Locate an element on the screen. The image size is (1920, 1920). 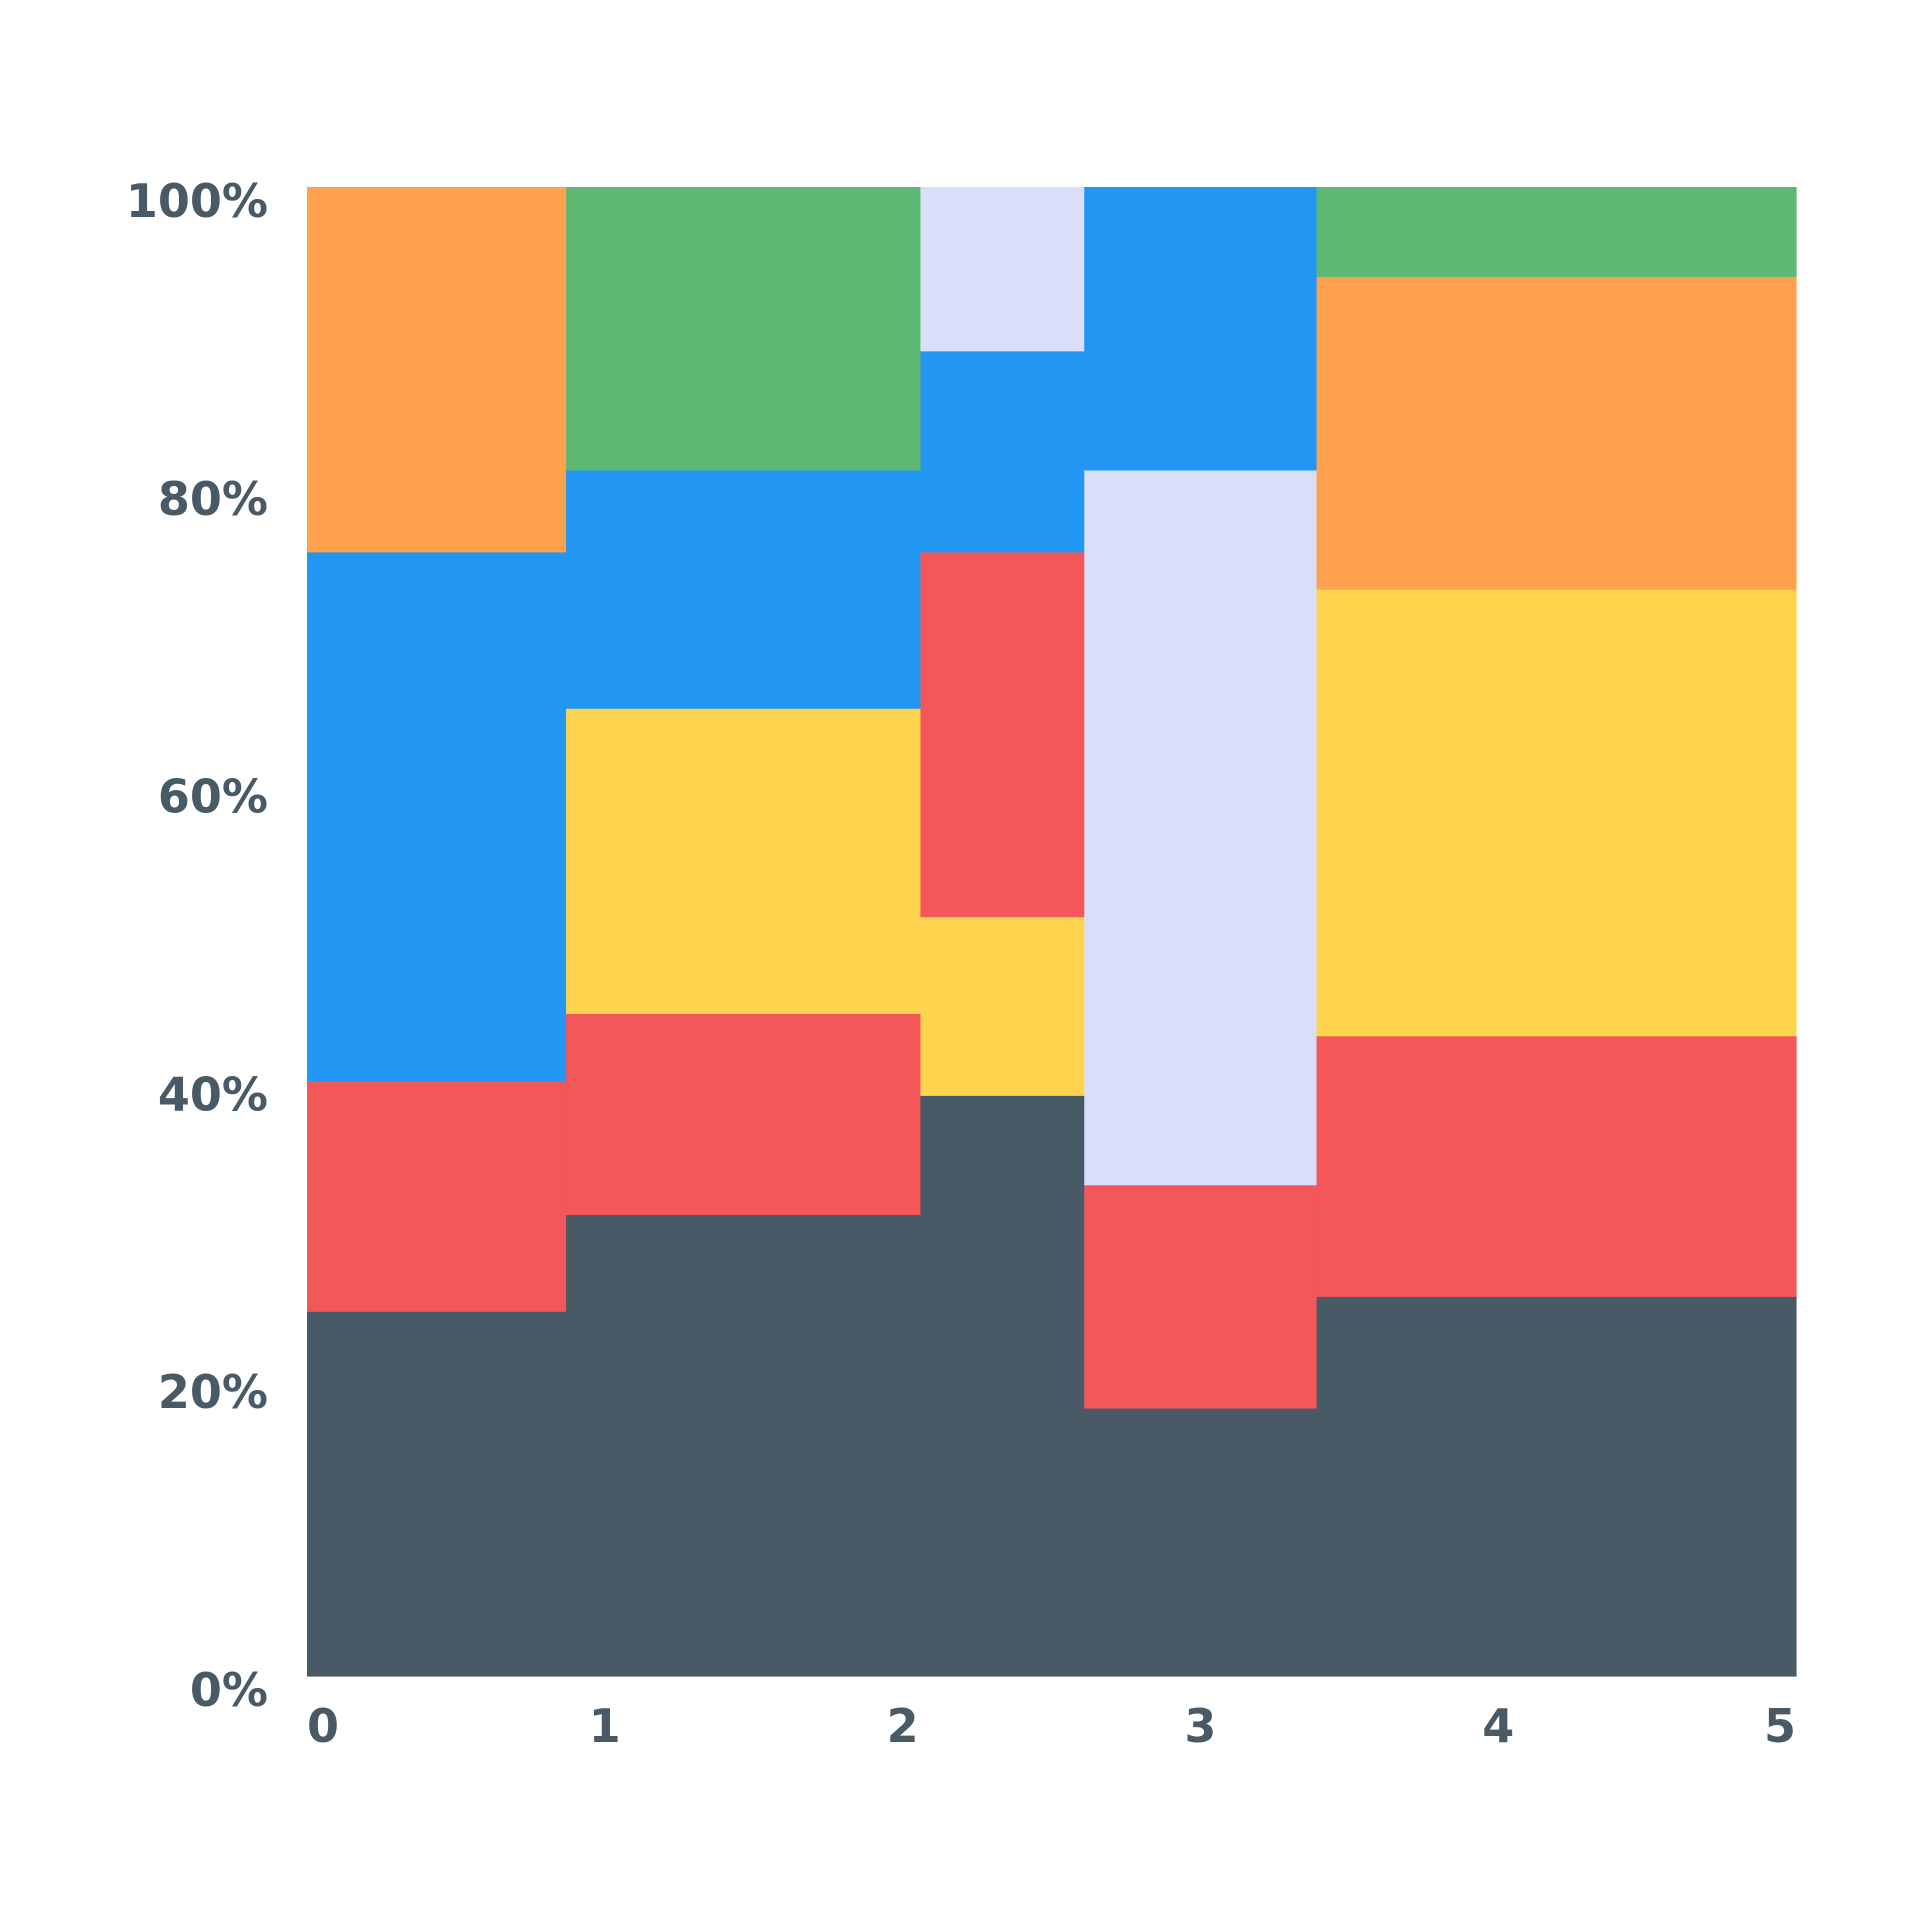
y-tick-label: 100% is located at coordinates (197, 201).